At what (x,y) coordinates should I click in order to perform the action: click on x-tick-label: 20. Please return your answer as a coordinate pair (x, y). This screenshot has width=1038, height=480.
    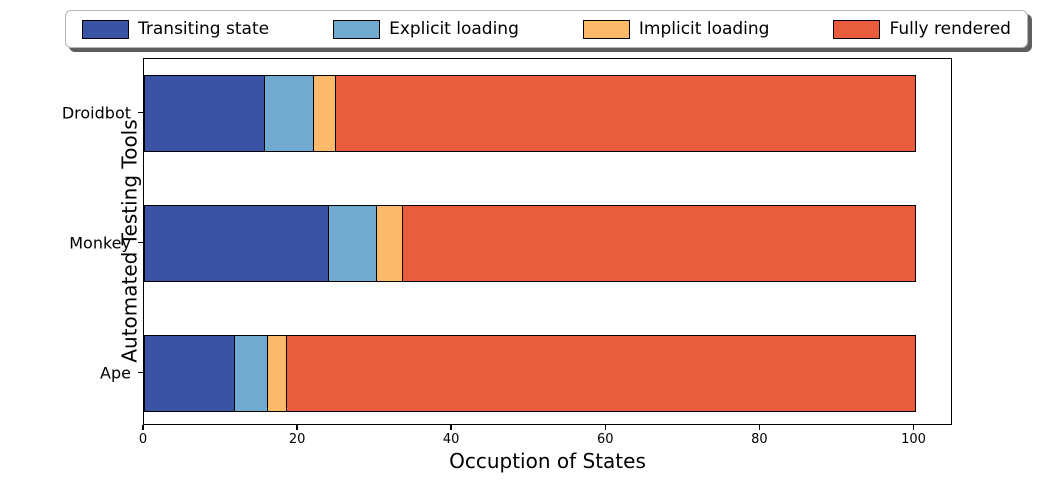
    Looking at the image, I should click on (297, 439).